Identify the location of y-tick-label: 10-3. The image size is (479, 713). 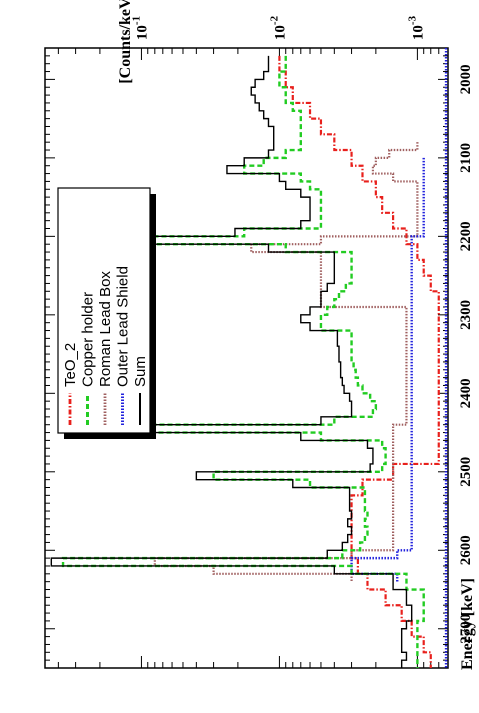
(416, 27).